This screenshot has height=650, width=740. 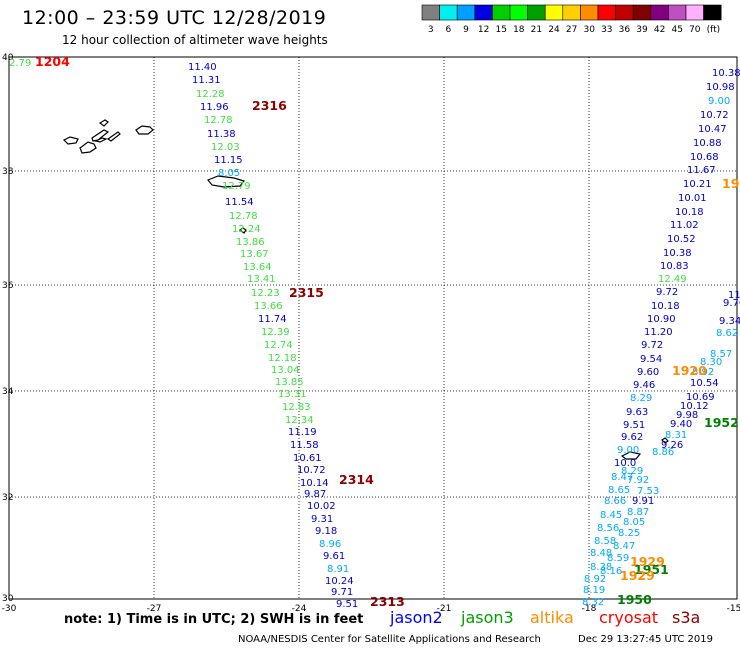 I want to click on wave-height-label: 8.16, so click(x=611, y=571).